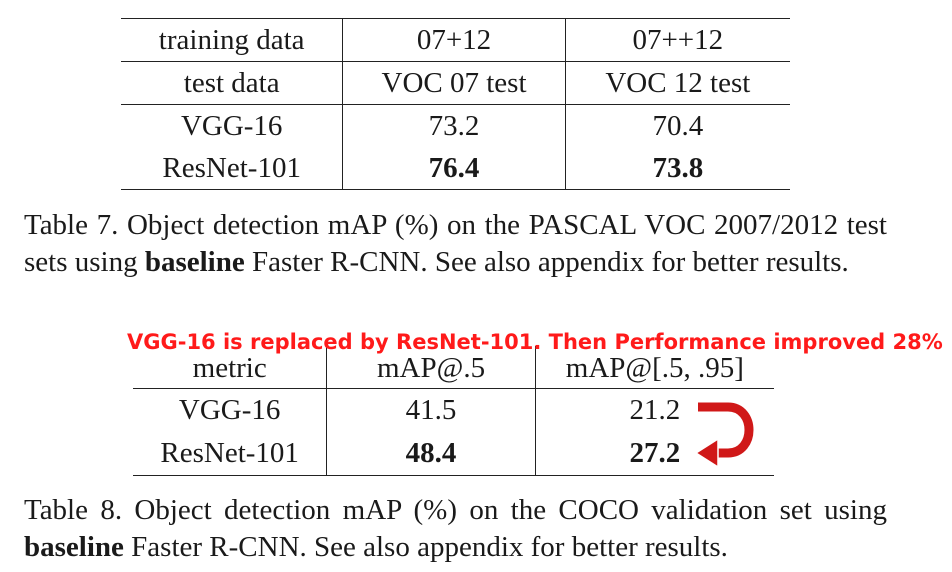  What do you see at coordinates (654, 367) in the screenshot?
I see `table-cell: mAP@[.5, .95]` at bounding box center [654, 367].